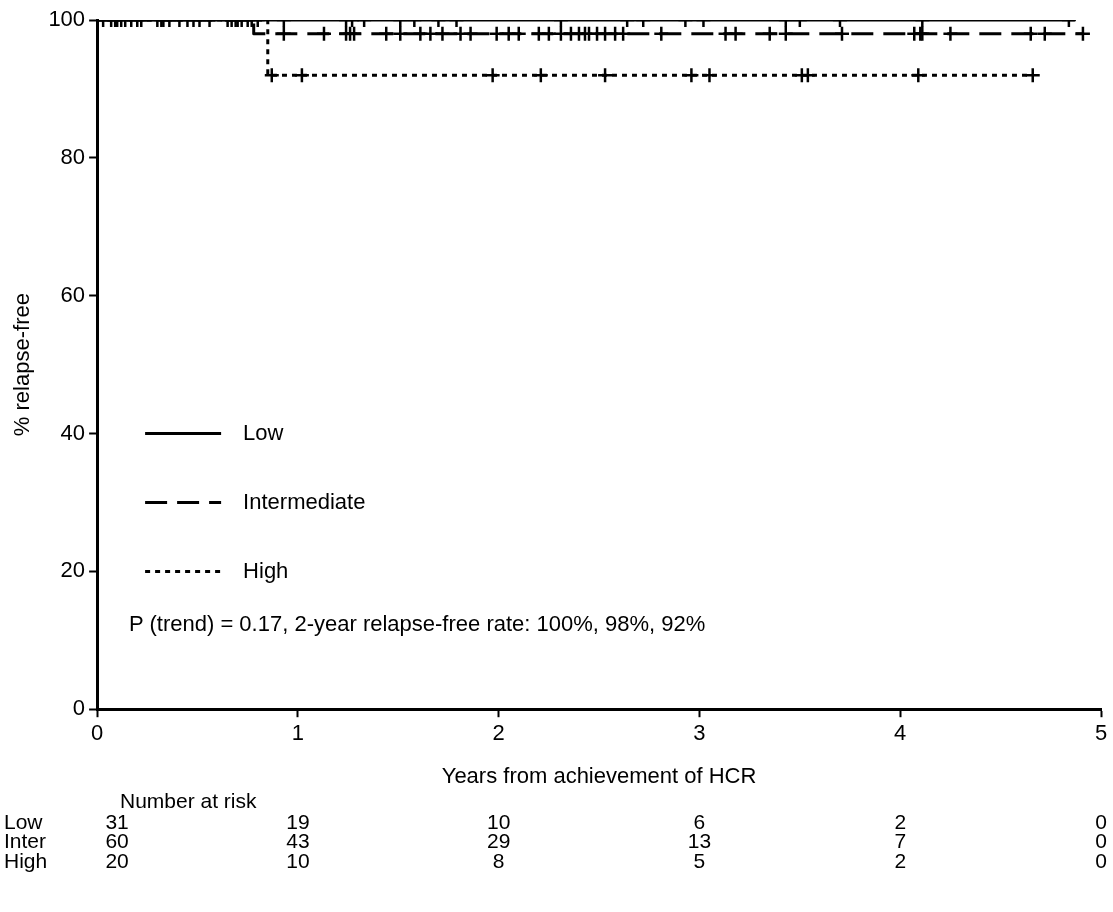 Image resolution: width=1113 pixels, height=912 pixels. What do you see at coordinates (73, 156) in the screenshot?
I see `y-tick-label: 80` at bounding box center [73, 156].